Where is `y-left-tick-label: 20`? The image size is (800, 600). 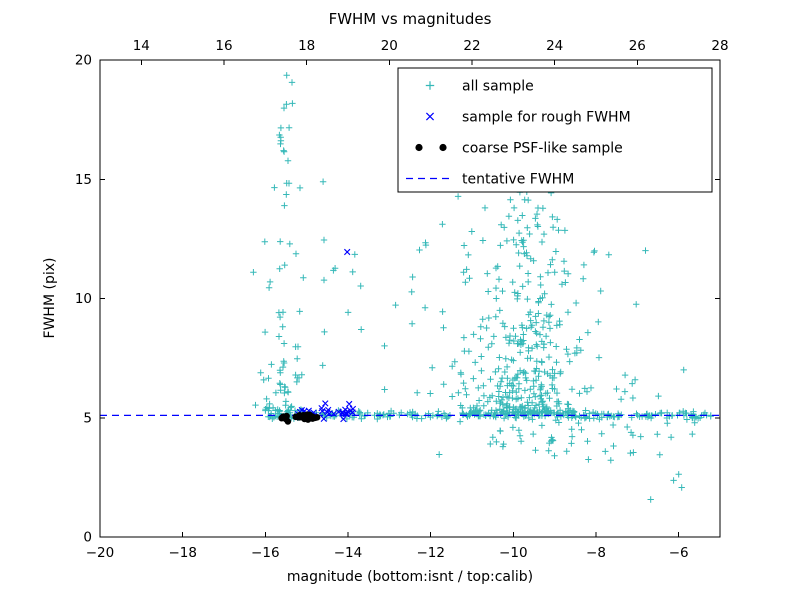 y-left-tick-label: 20 is located at coordinates (83, 61).